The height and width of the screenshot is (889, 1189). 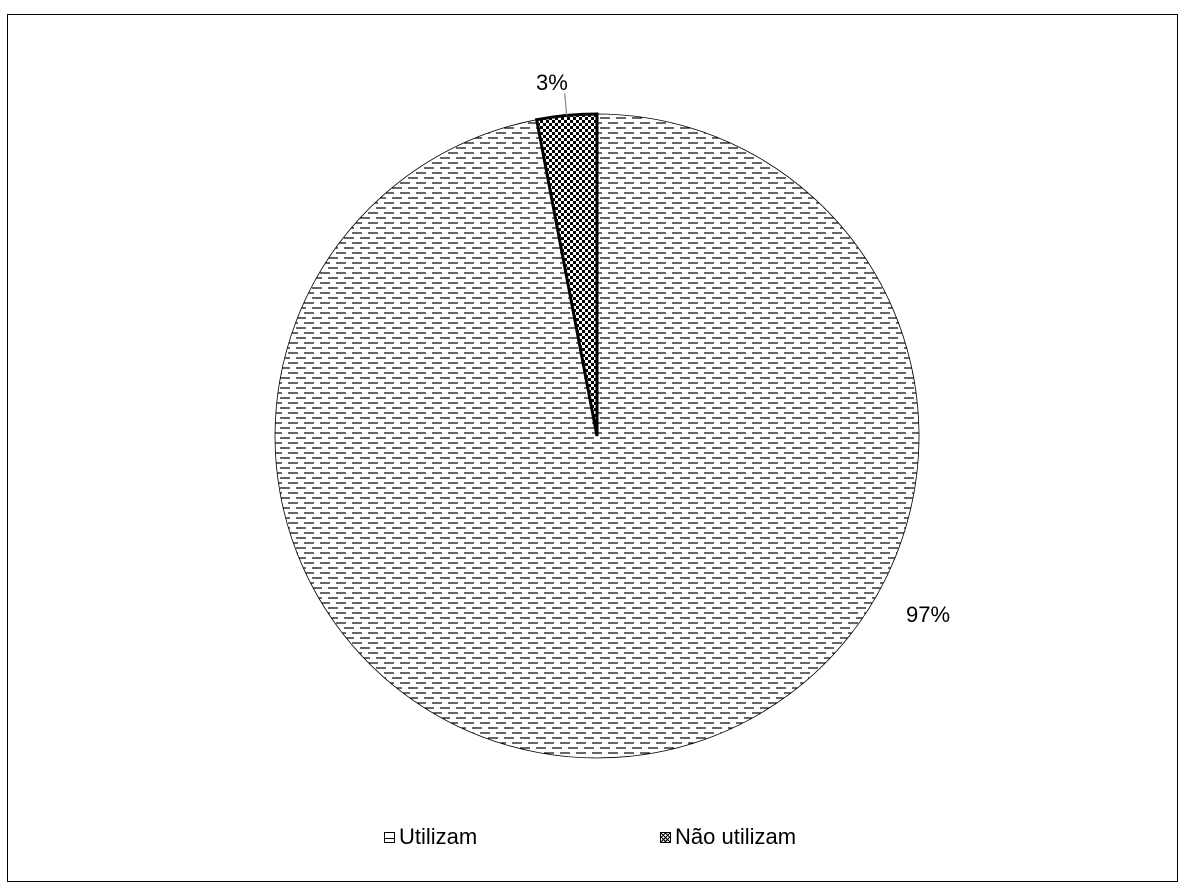 I want to click on legend-swatch-utilizam, so click(x=389, y=837).